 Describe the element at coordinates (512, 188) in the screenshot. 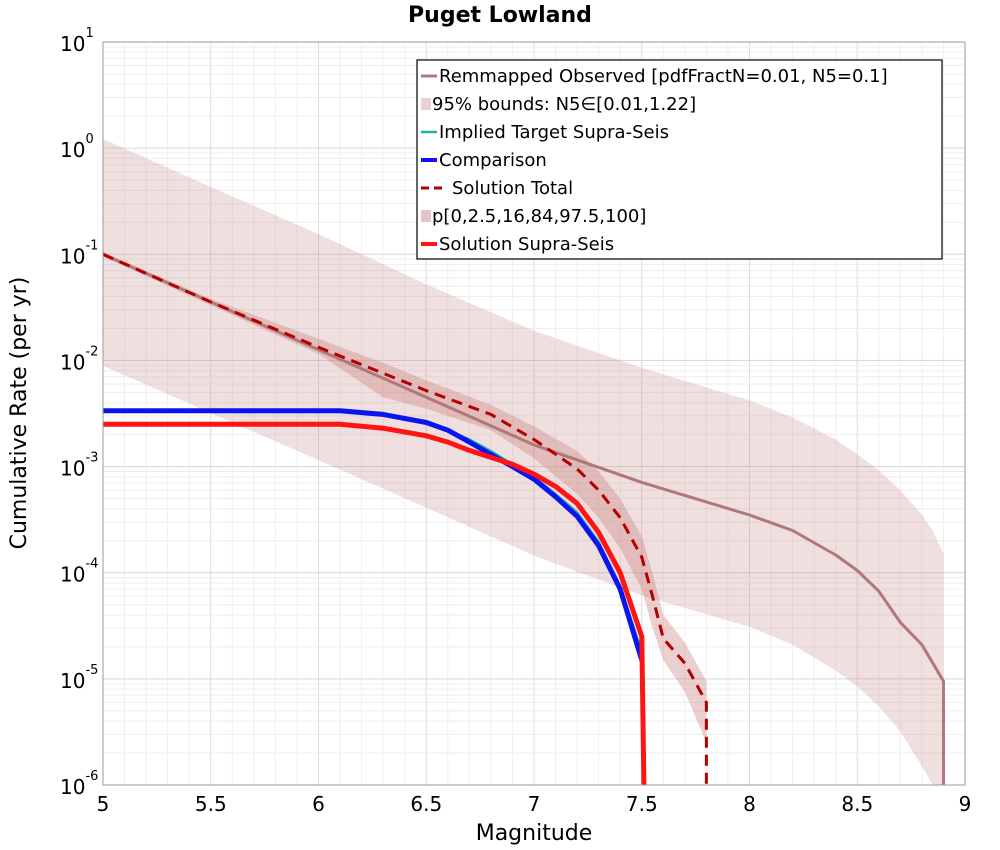

I see `legend-label: Solution Total` at that location.